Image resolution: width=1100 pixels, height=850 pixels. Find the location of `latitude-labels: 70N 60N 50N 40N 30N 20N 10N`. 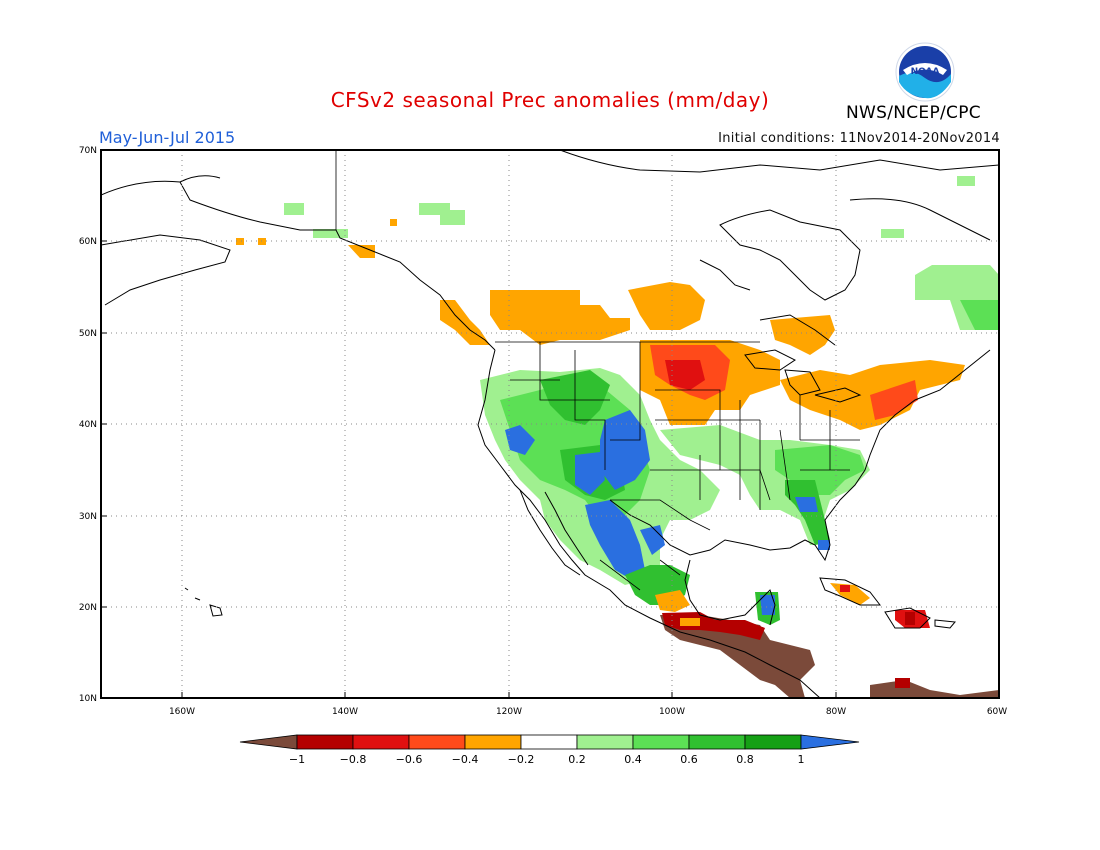

latitude-labels: 70N 60N 50N 40N 30N 20N 10N is located at coordinates (88, 425).